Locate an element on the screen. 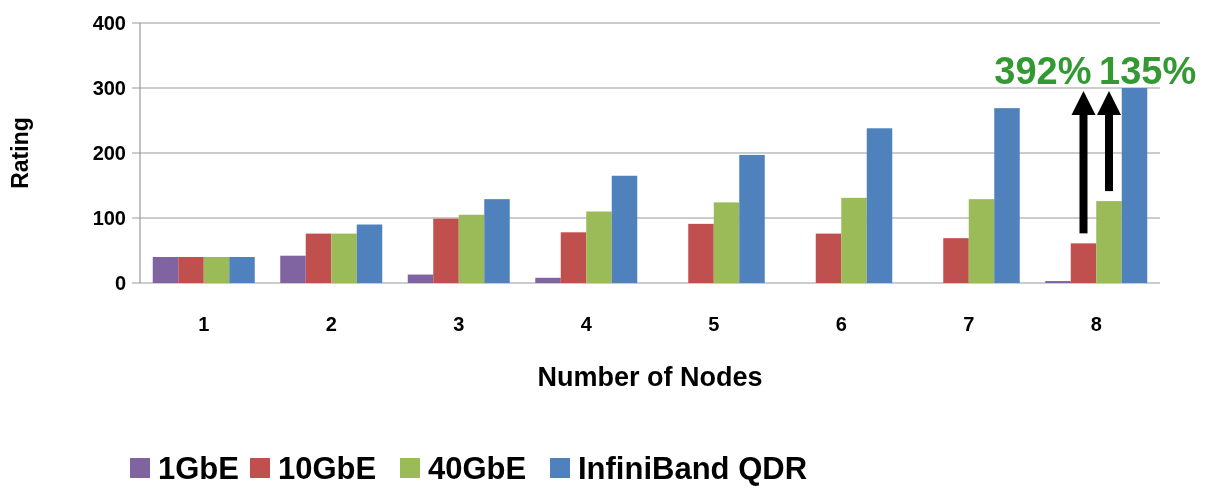  y-tick-label: 200 is located at coordinates (109, 153).